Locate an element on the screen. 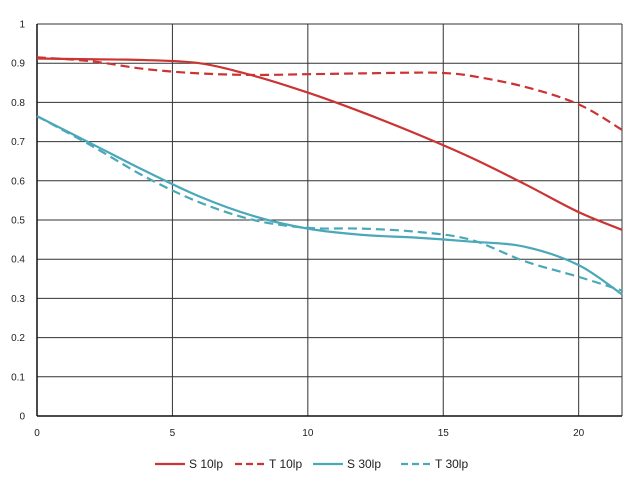 This screenshot has height=488, width=640. legend-label: S 10lp is located at coordinates (206, 464).